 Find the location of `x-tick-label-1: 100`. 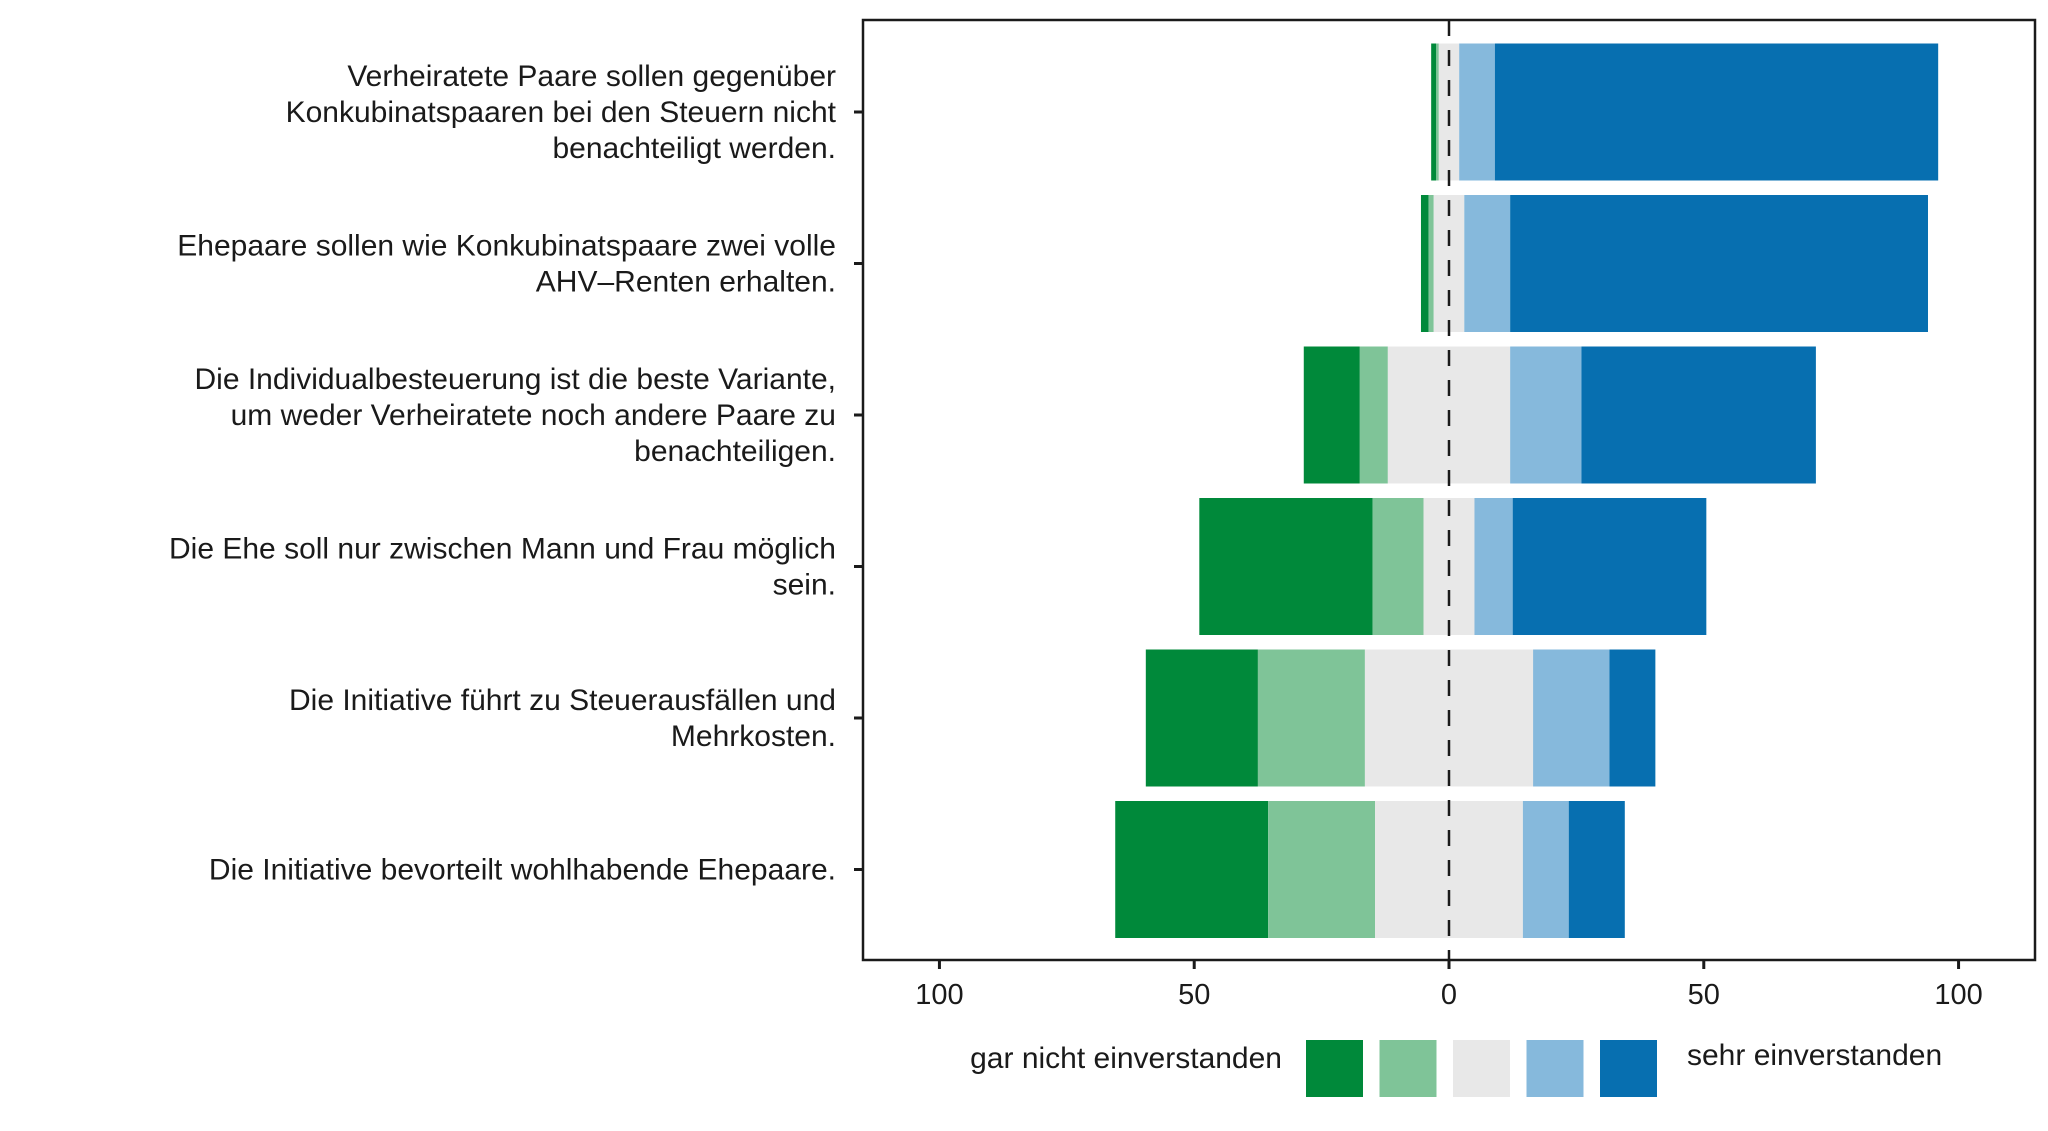

x-tick-label-1: 100 is located at coordinates (939, 995).